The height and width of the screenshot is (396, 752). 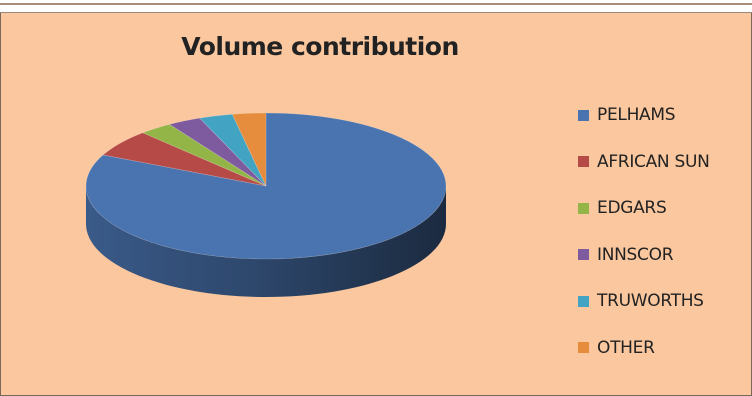 What do you see at coordinates (635, 254) in the screenshot?
I see `legend-label: INNSCOR` at bounding box center [635, 254].